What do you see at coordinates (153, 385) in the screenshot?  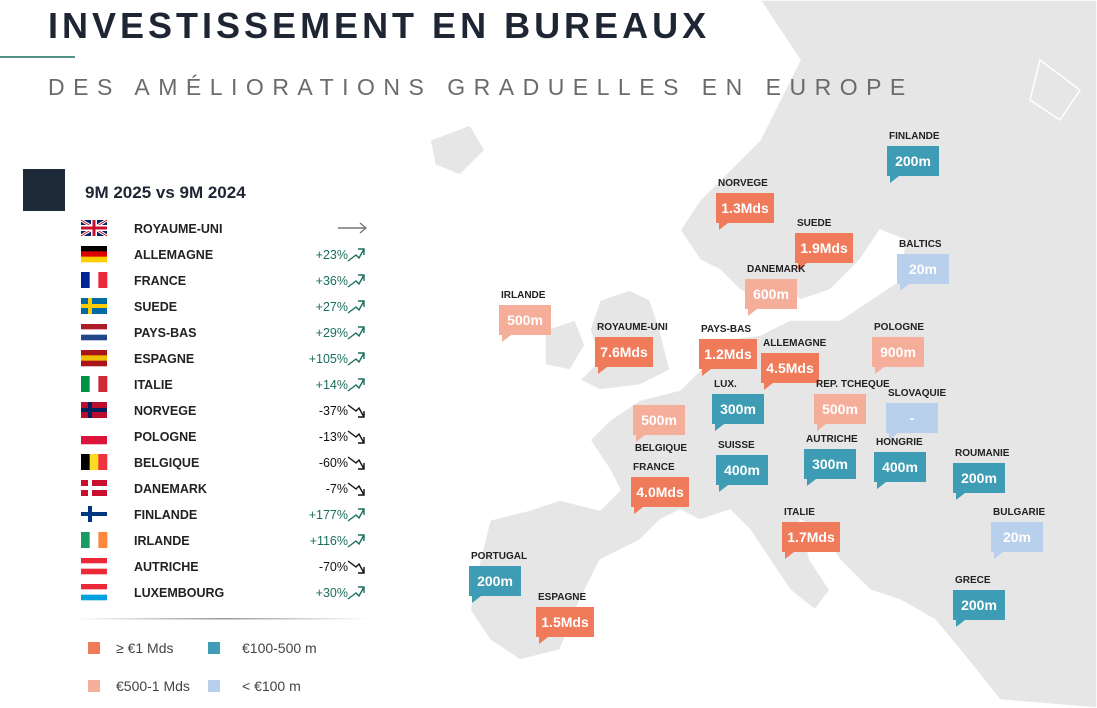 I see `country-name: ITALIE` at bounding box center [153, 385].